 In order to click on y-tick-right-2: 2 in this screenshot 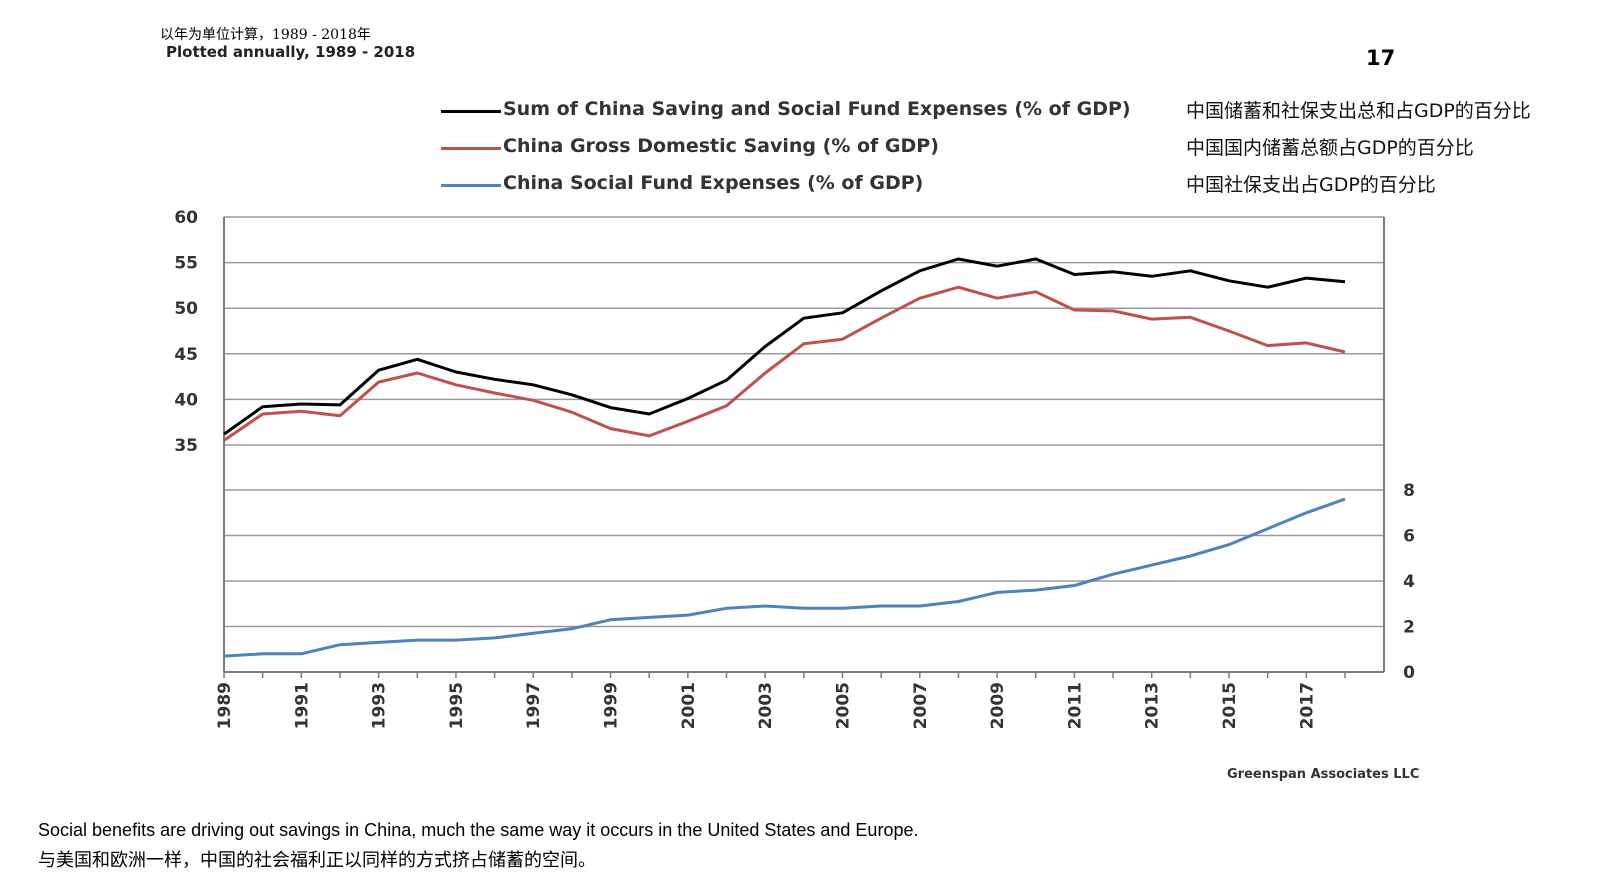, I will do `click(1409, 628)`.